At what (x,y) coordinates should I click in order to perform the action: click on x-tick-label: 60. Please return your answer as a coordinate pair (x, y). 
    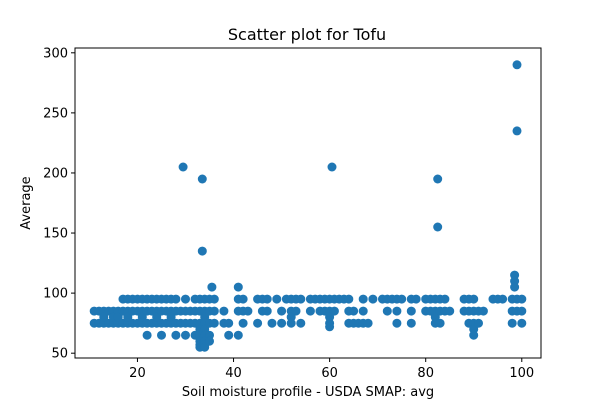
    Looking at the image, I should click on (329, 373).